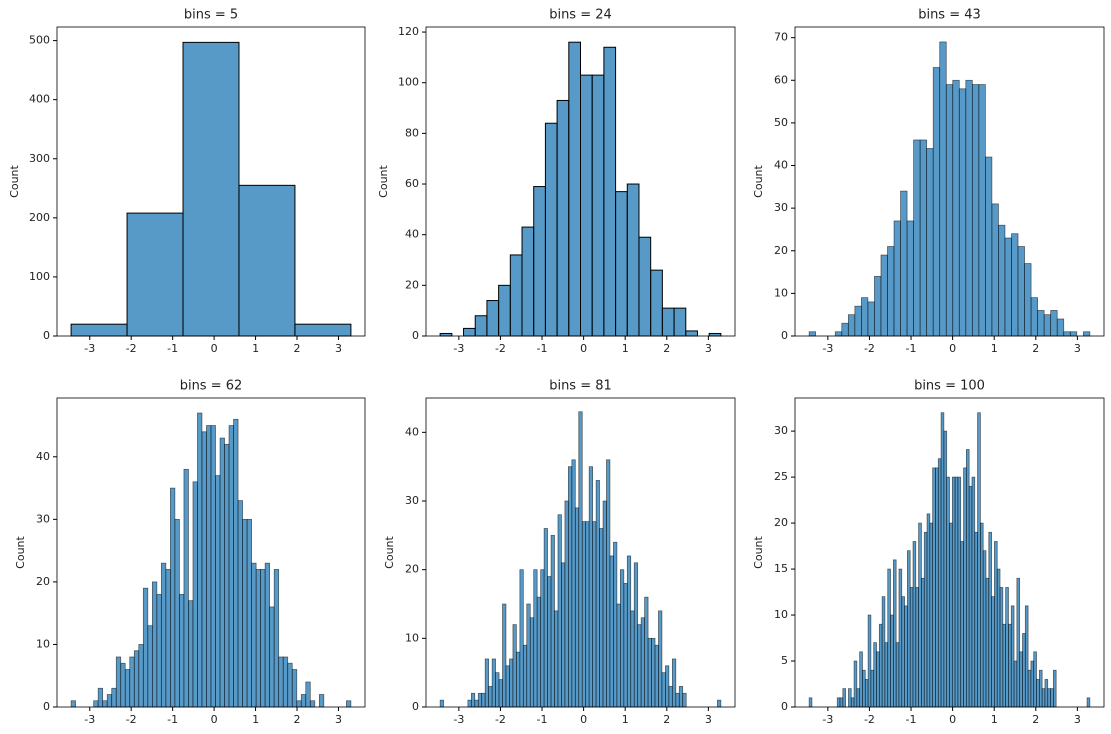 This screenshot has height=734, width=1111. Describe the element at coordinates (43, 581) in the screenshot. I see `y-tick-label: 20` at that location.